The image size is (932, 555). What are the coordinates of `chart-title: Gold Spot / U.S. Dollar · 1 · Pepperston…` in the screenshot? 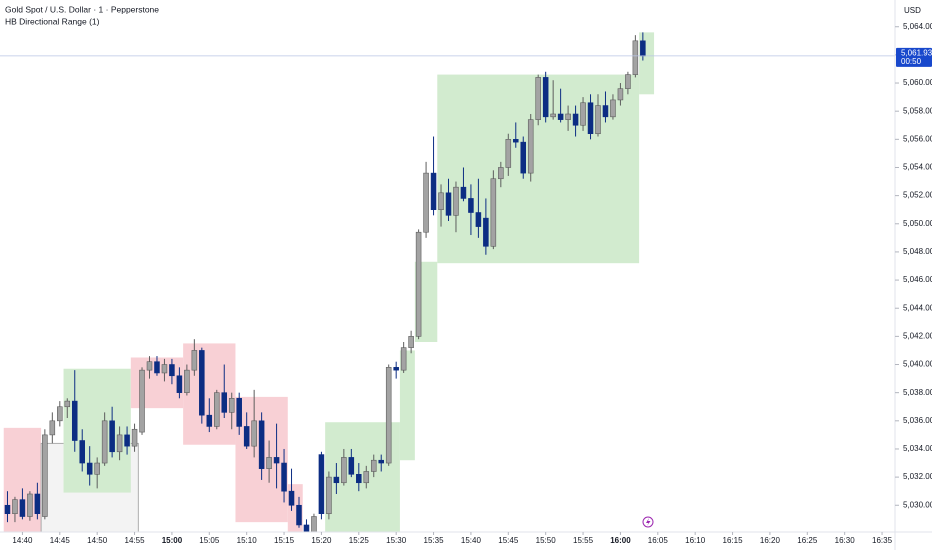 It's located at (82, 9).